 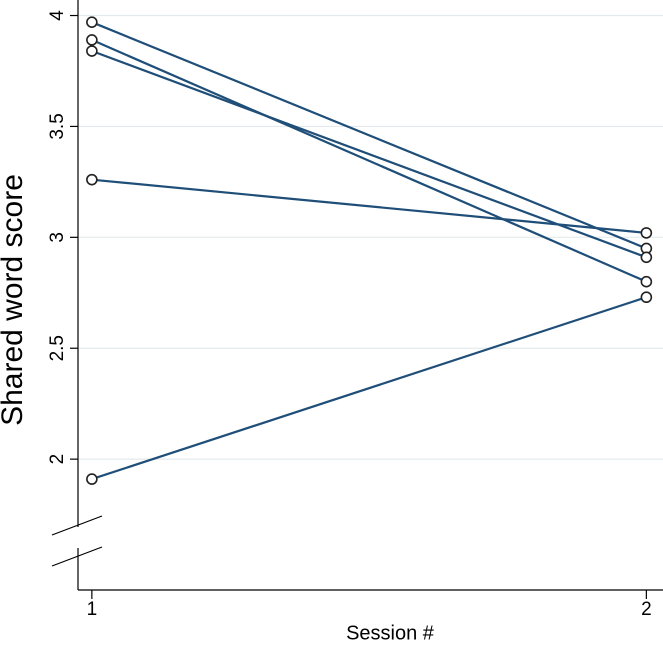 What do you see at coordinates (57, 459) in the screenshot?
I see `y-tick-label: 2` at bounding box center [57, 459].